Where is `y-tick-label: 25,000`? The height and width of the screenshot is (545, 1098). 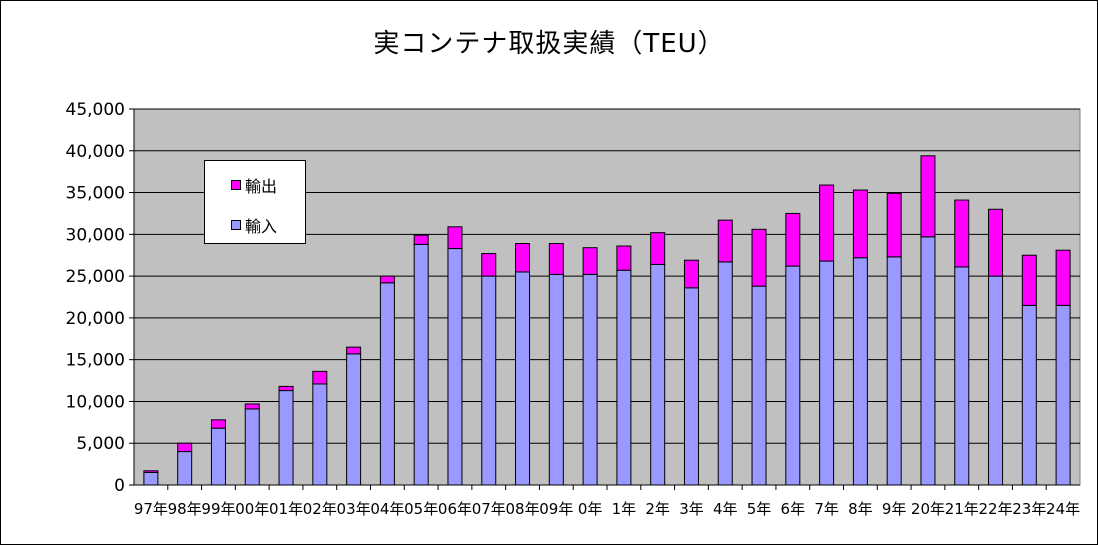
y-tick-label: 25,000 is located at coordinates (95, 277).